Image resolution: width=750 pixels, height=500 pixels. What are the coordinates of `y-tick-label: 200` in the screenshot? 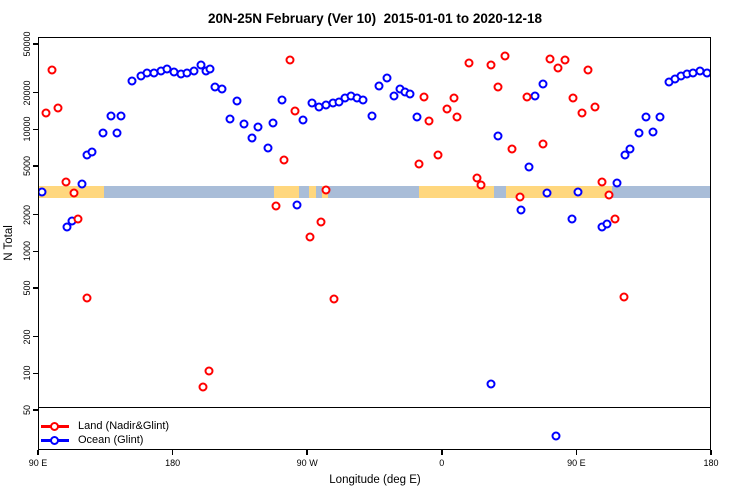 It's located at (27, 337).